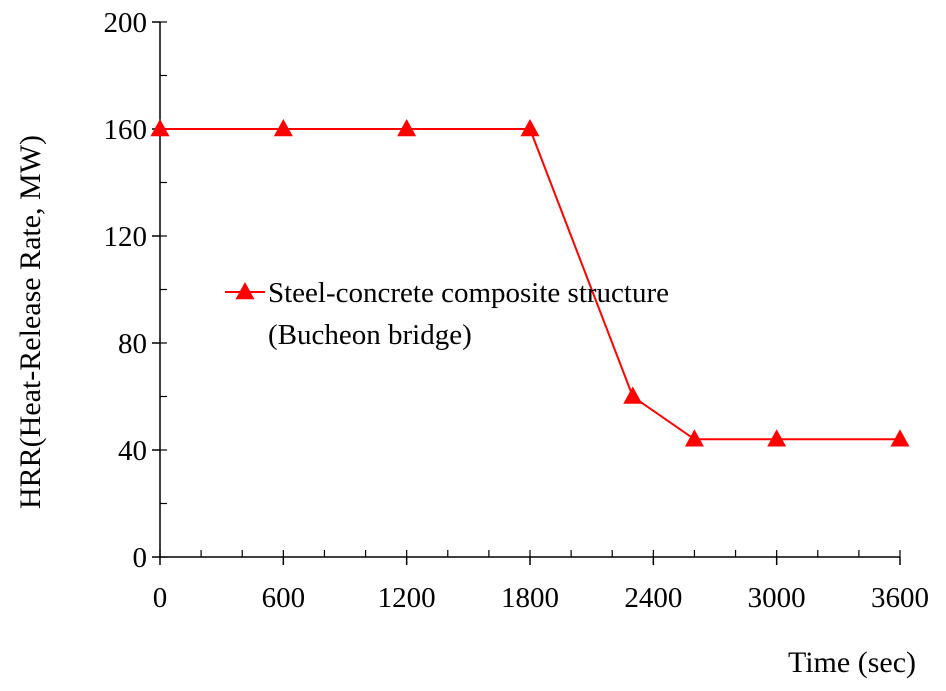 The width and height of the screenshot is (946, 691). What do you see at coordinates (370, 335) in the screenshot?
I see `legend-label-line2: (Bucheon bridge)` at bounding box center [370, 335].